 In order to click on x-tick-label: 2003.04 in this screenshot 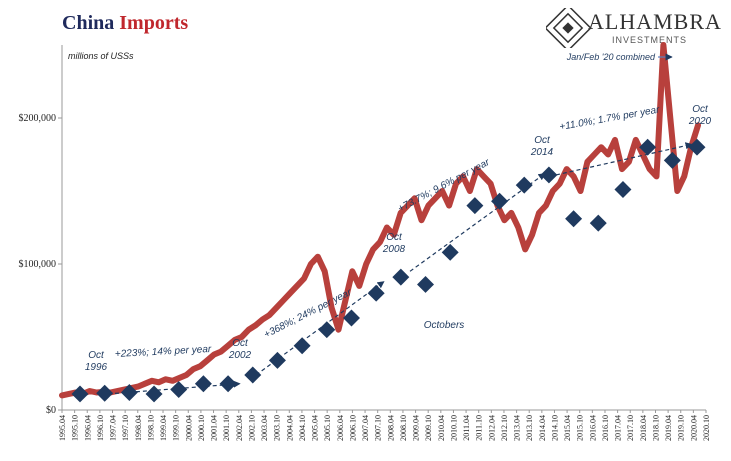, I will do `click(264, 428)`.